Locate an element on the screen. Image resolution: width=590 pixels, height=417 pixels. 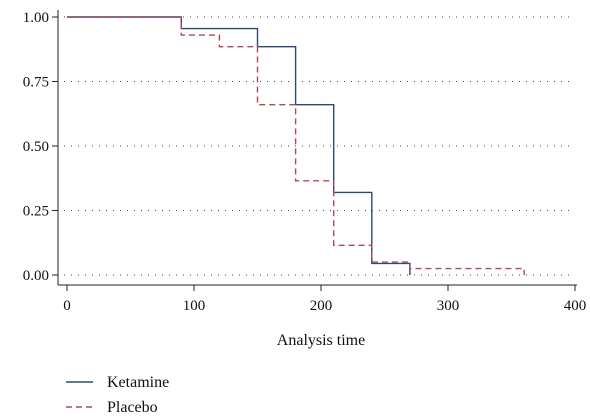
y-tick-label: 0.75 is located at coordinates (36, 83).